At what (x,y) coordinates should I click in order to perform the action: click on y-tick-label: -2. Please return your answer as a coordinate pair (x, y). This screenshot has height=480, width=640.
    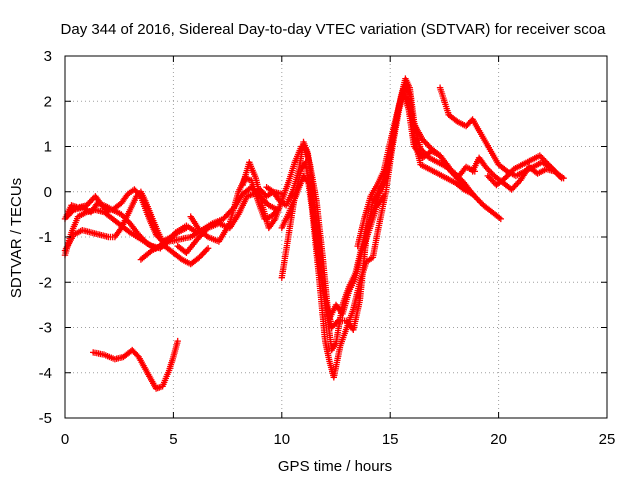
    Looking at the image, I should click on (45, 282).